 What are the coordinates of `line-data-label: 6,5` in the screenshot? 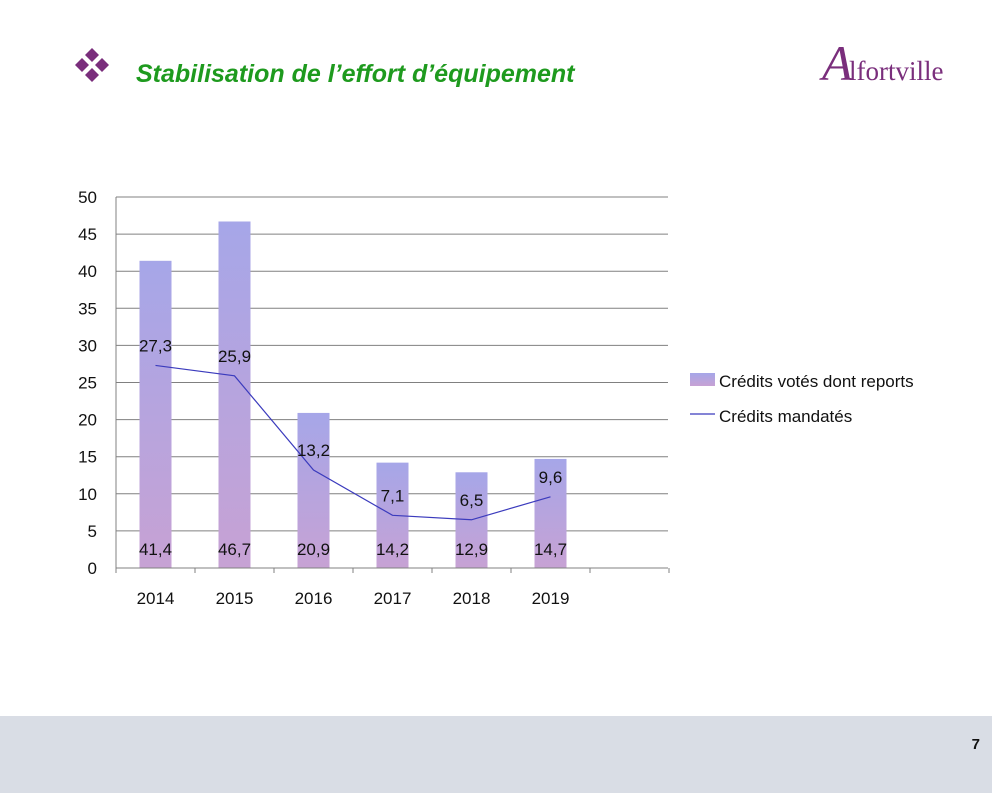 It's located at (472, 500).